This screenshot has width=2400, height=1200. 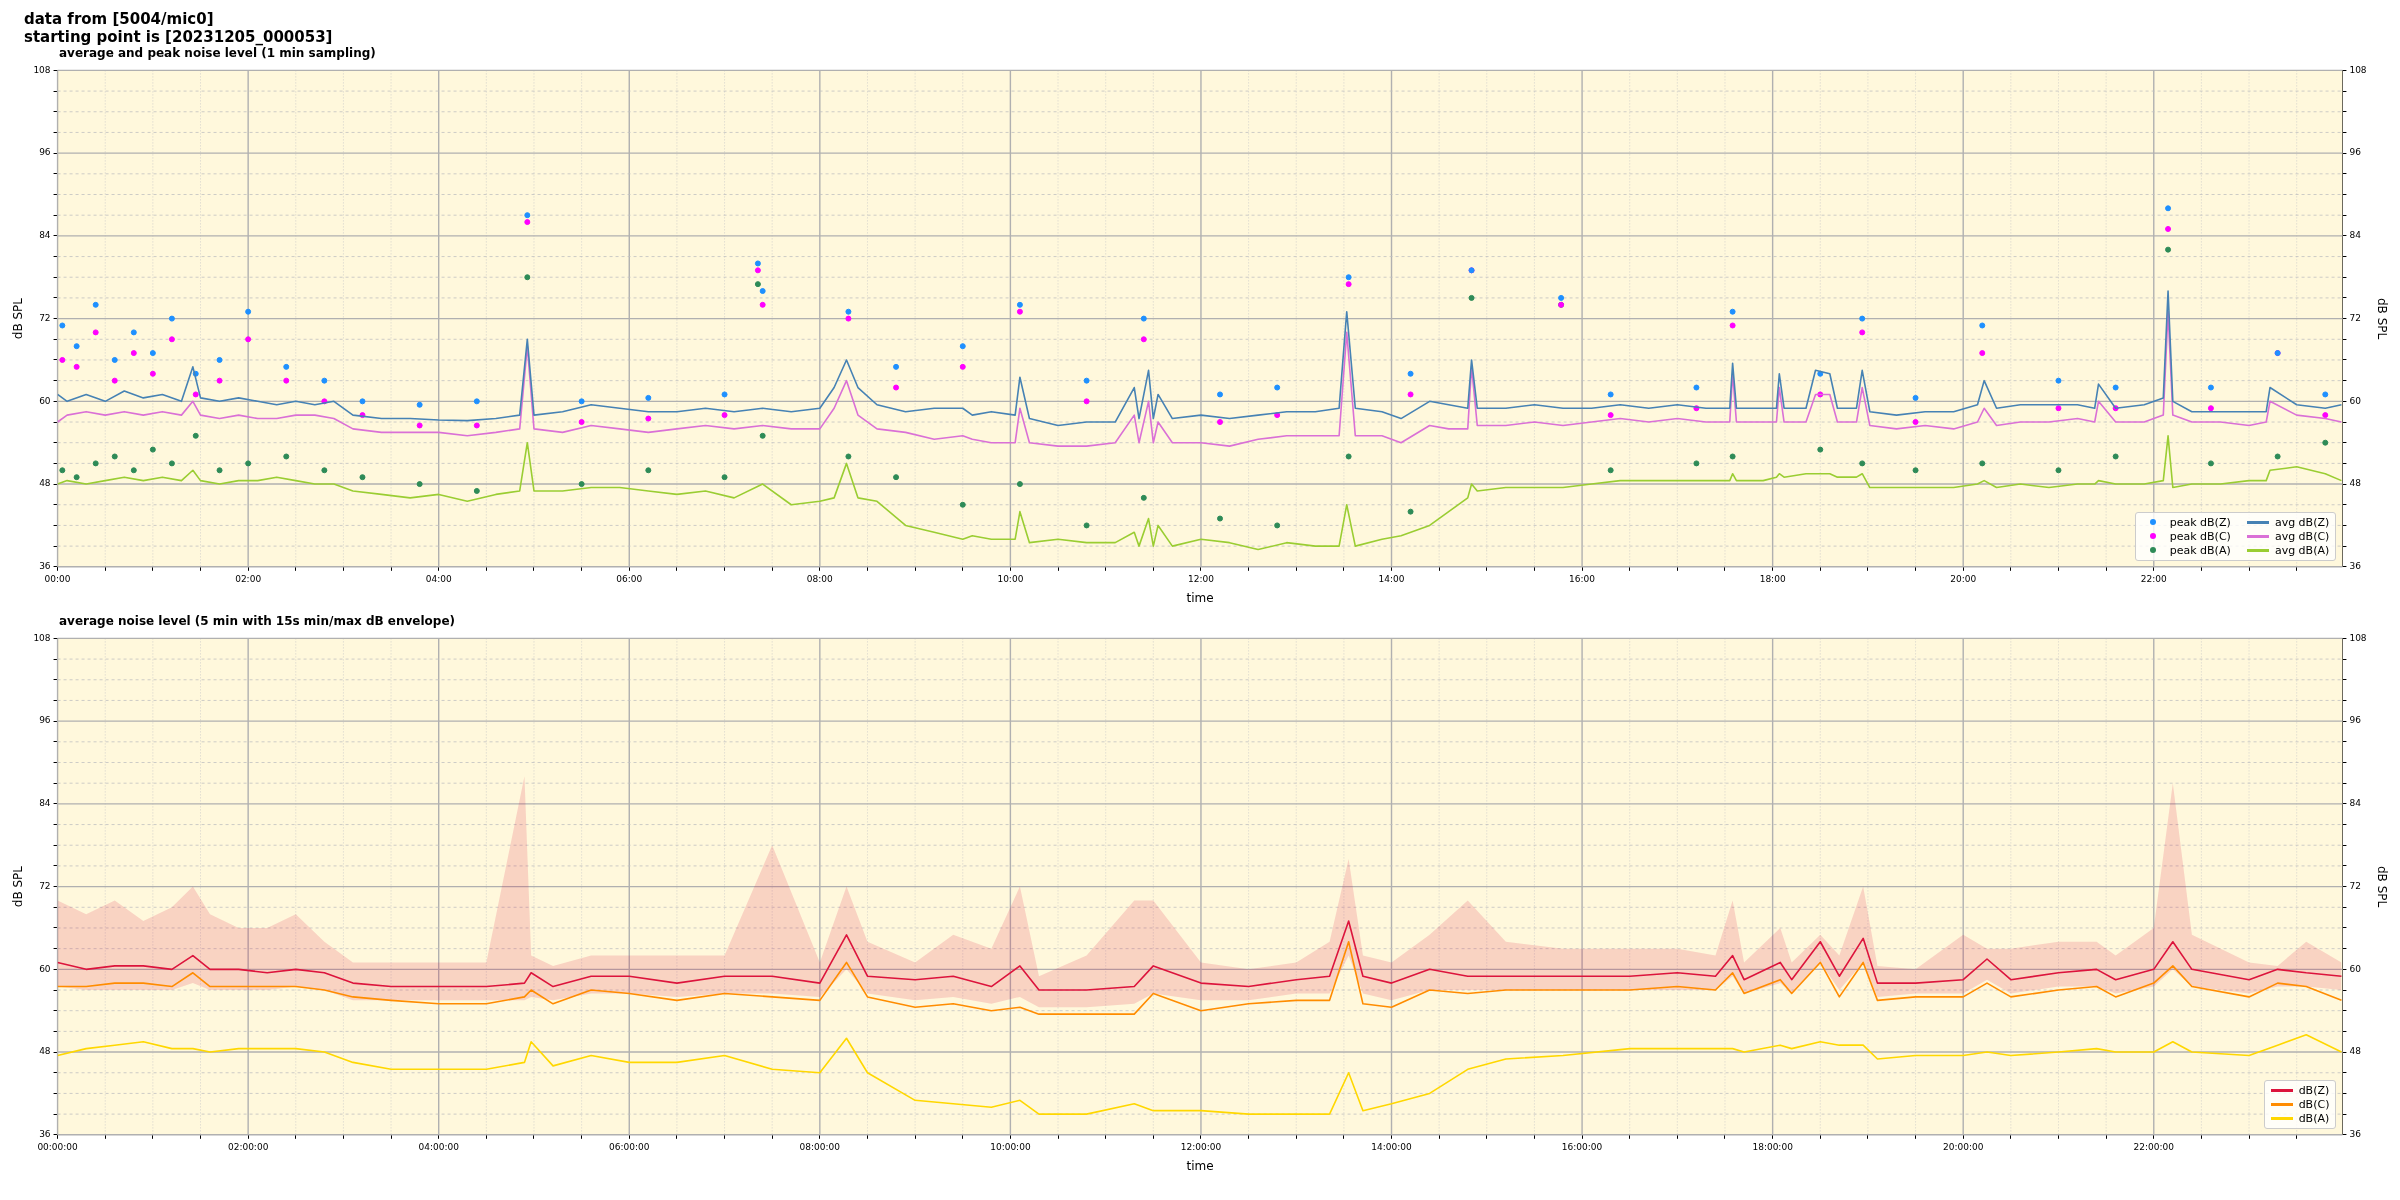 What do you see at coordinates (57, 578) in the screenshot?
I see `x-tick-label: 00:00` at bounding box center [57, 578].